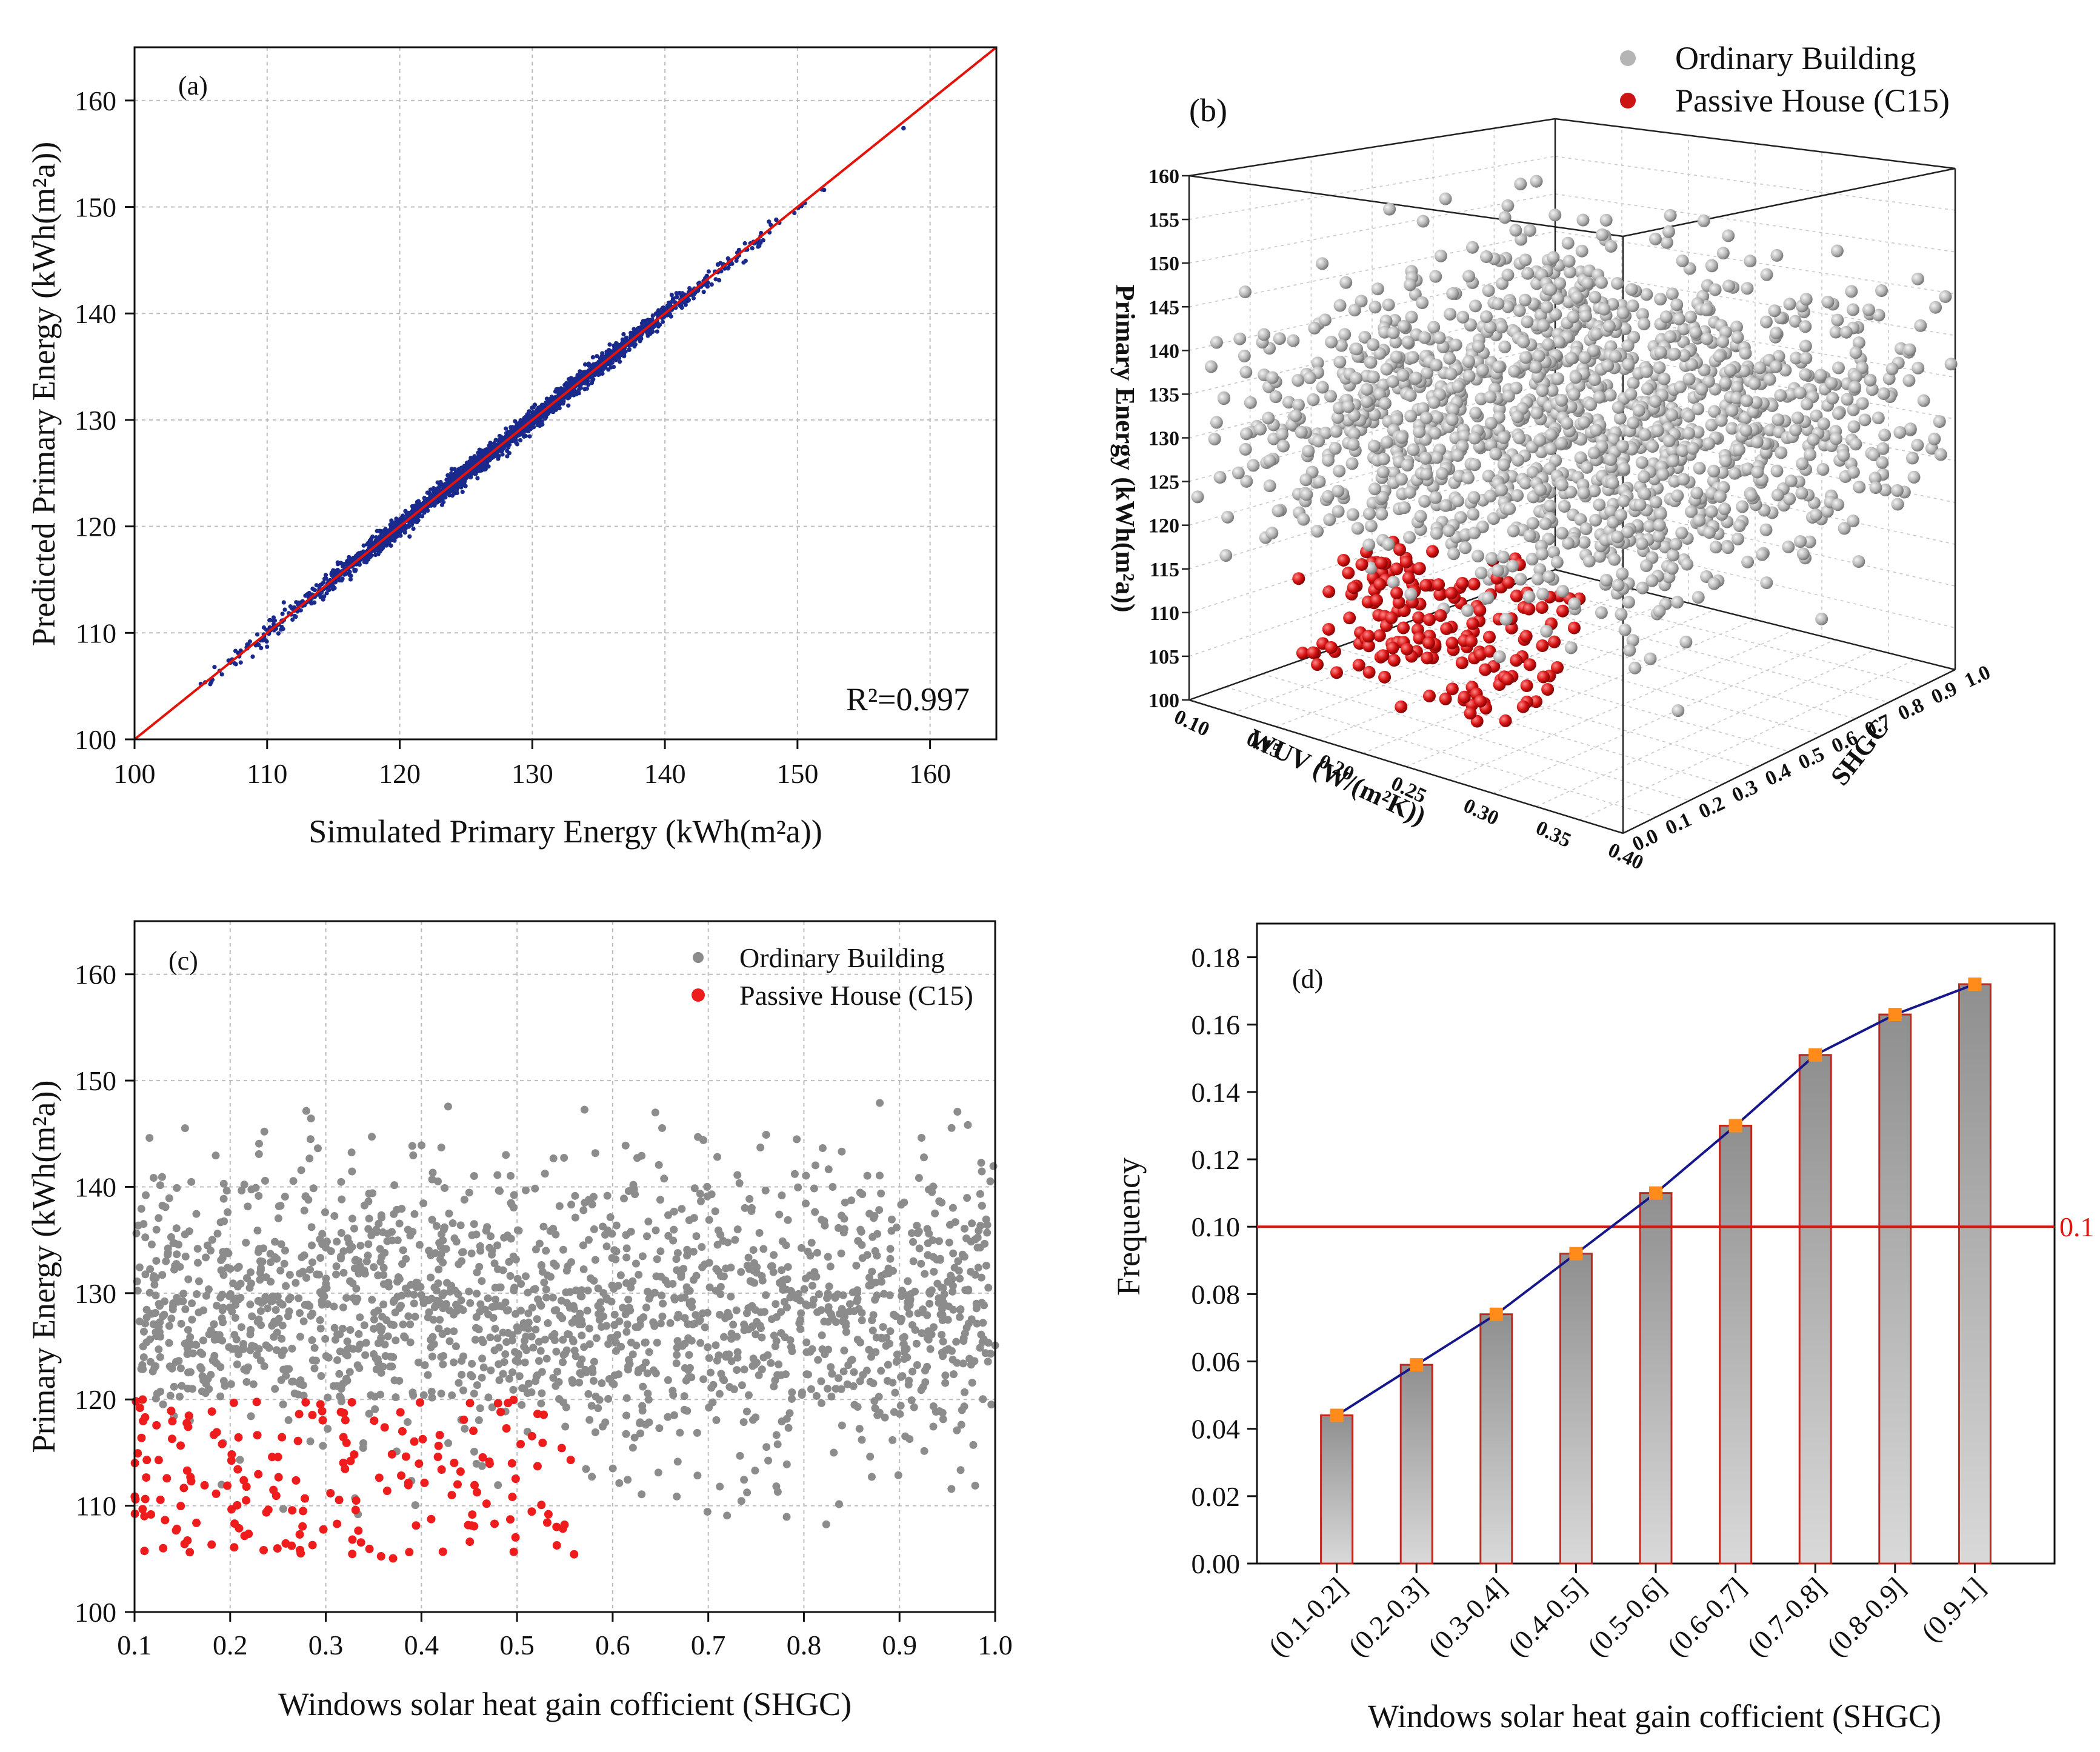 The width and height of the screenshot is (2100, 1752). What do you see at coordinates (797, 773) in the screenshot?
I see `a-x-tick-label: 150` at bounding box center [797, 773].